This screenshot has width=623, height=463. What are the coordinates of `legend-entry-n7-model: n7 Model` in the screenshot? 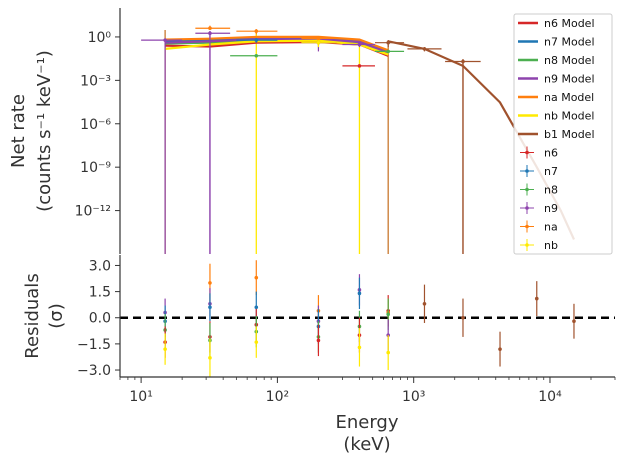 It's located at (556, 42).